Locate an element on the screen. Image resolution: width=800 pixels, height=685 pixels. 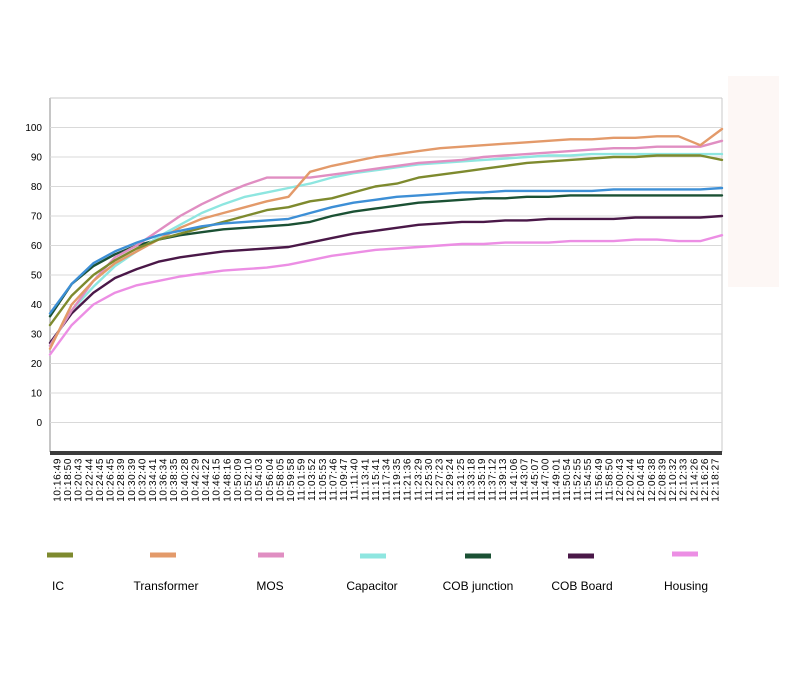
x-tick-label: 12:10:32 is located at coordinates (673, 480).